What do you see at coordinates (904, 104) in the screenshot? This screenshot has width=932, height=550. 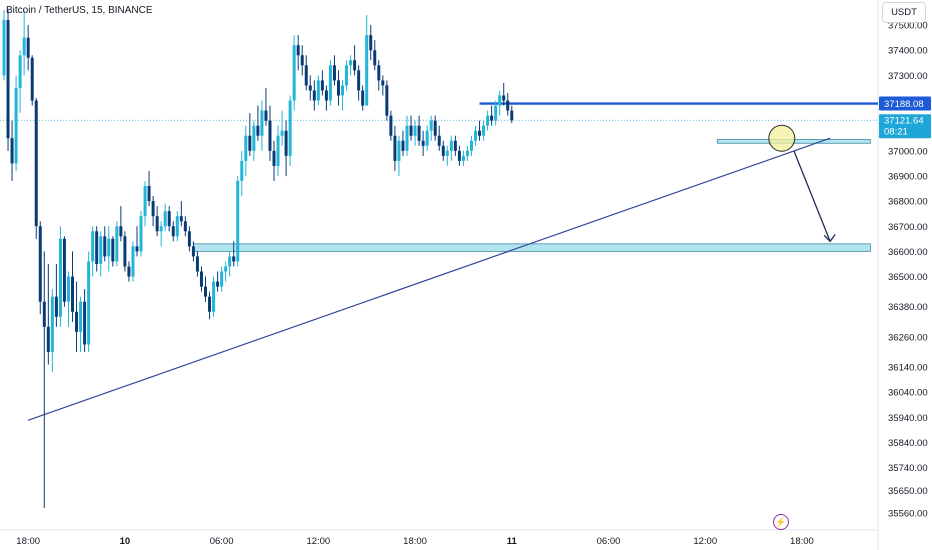 I see `resistance-price-label: 37188.08` at bounding box center [904, 104].